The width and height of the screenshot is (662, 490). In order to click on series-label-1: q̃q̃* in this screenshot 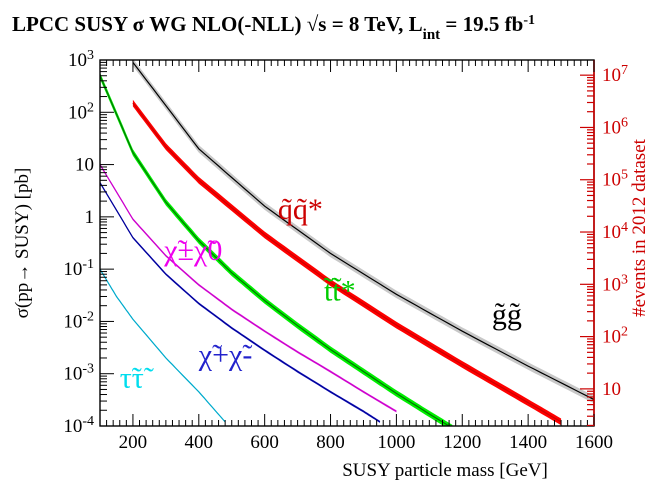, I will do `click(300, 209)`.